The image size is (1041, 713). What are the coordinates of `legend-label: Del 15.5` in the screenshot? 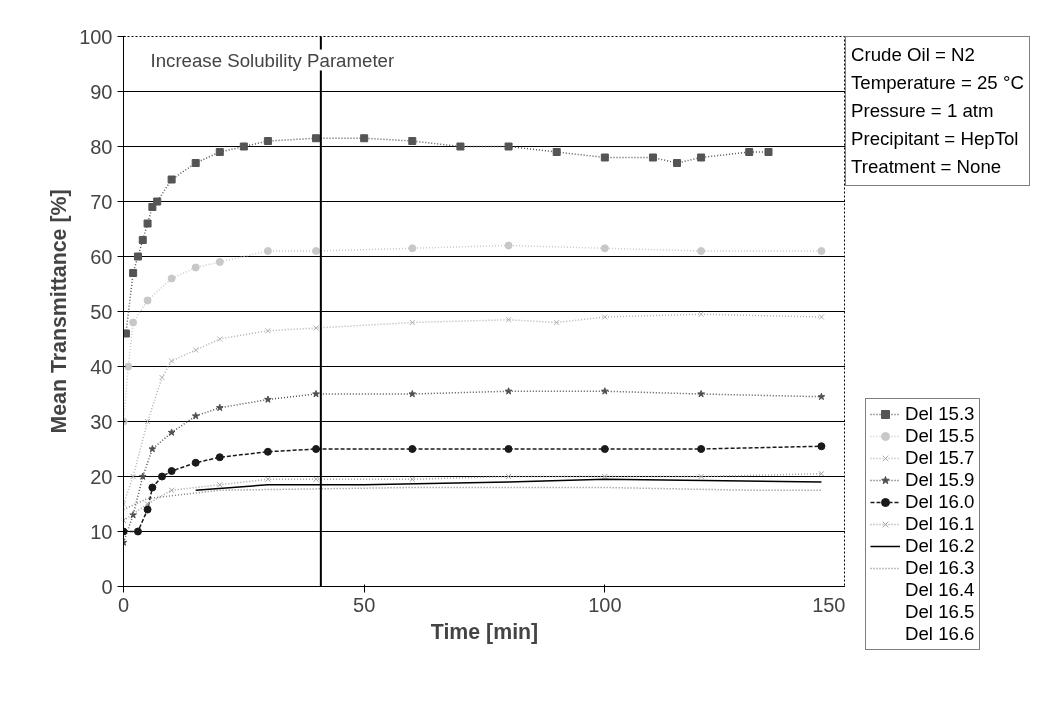 It's located at (940, 436).